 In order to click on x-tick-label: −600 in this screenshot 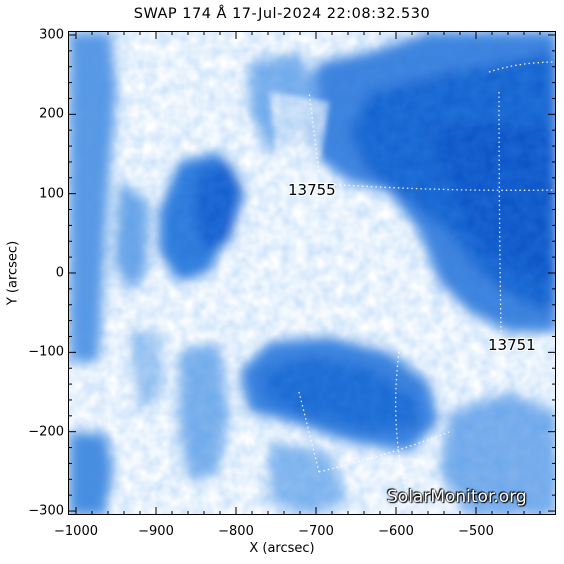, I will do `click(396, 531)`.